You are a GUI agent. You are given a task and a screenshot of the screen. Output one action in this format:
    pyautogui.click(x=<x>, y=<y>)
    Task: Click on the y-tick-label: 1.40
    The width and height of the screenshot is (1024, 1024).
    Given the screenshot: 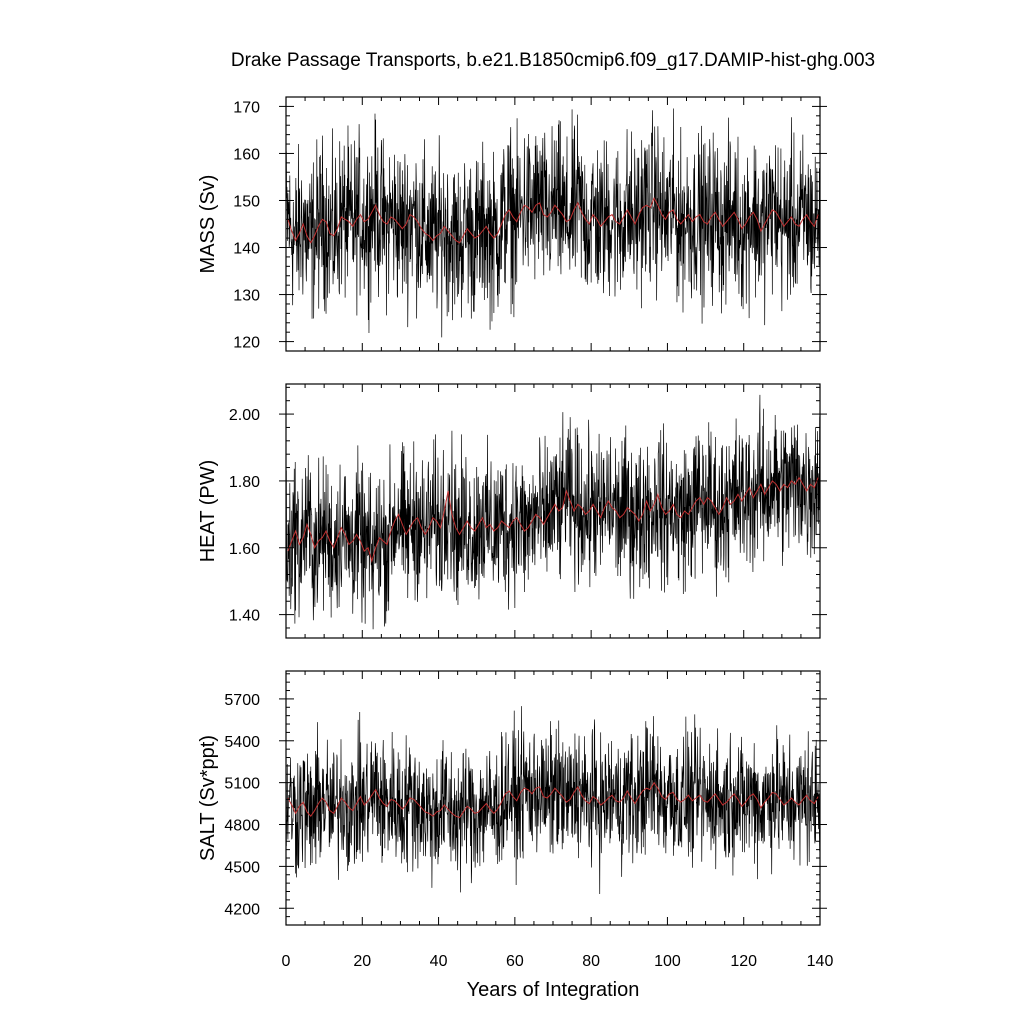 What is the action you would take?
    pyautogui.click(x=244, y=616)
    